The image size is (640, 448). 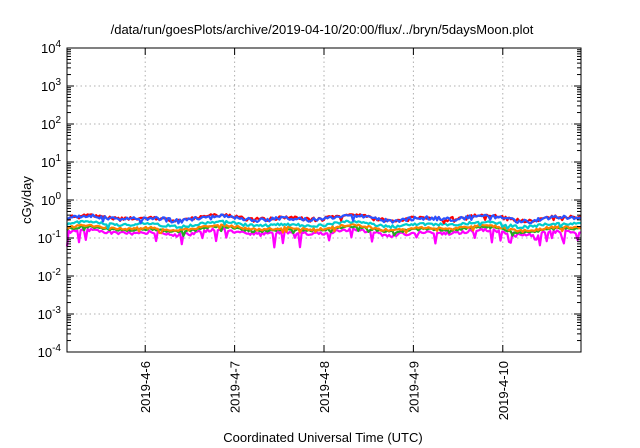 What do you see at coordinates (413, 387) in the screenshot?
I see `x-tick-label: 2019-4-9` at bounding box center [413, 387].